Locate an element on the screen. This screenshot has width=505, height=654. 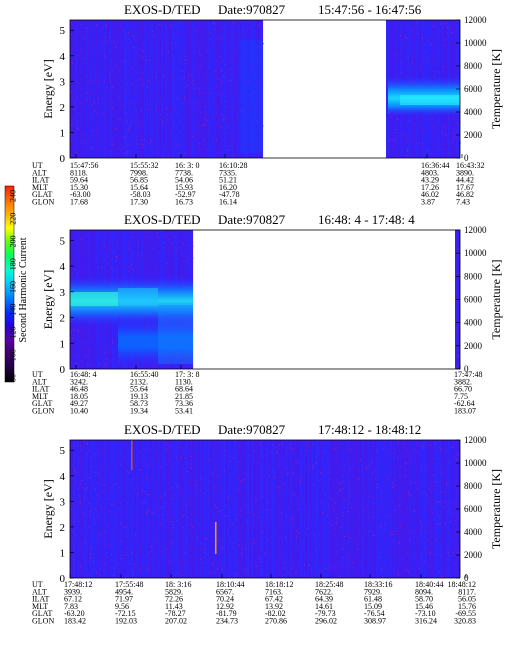
y-tick-label: 1 is located at coordinates (63, 344).